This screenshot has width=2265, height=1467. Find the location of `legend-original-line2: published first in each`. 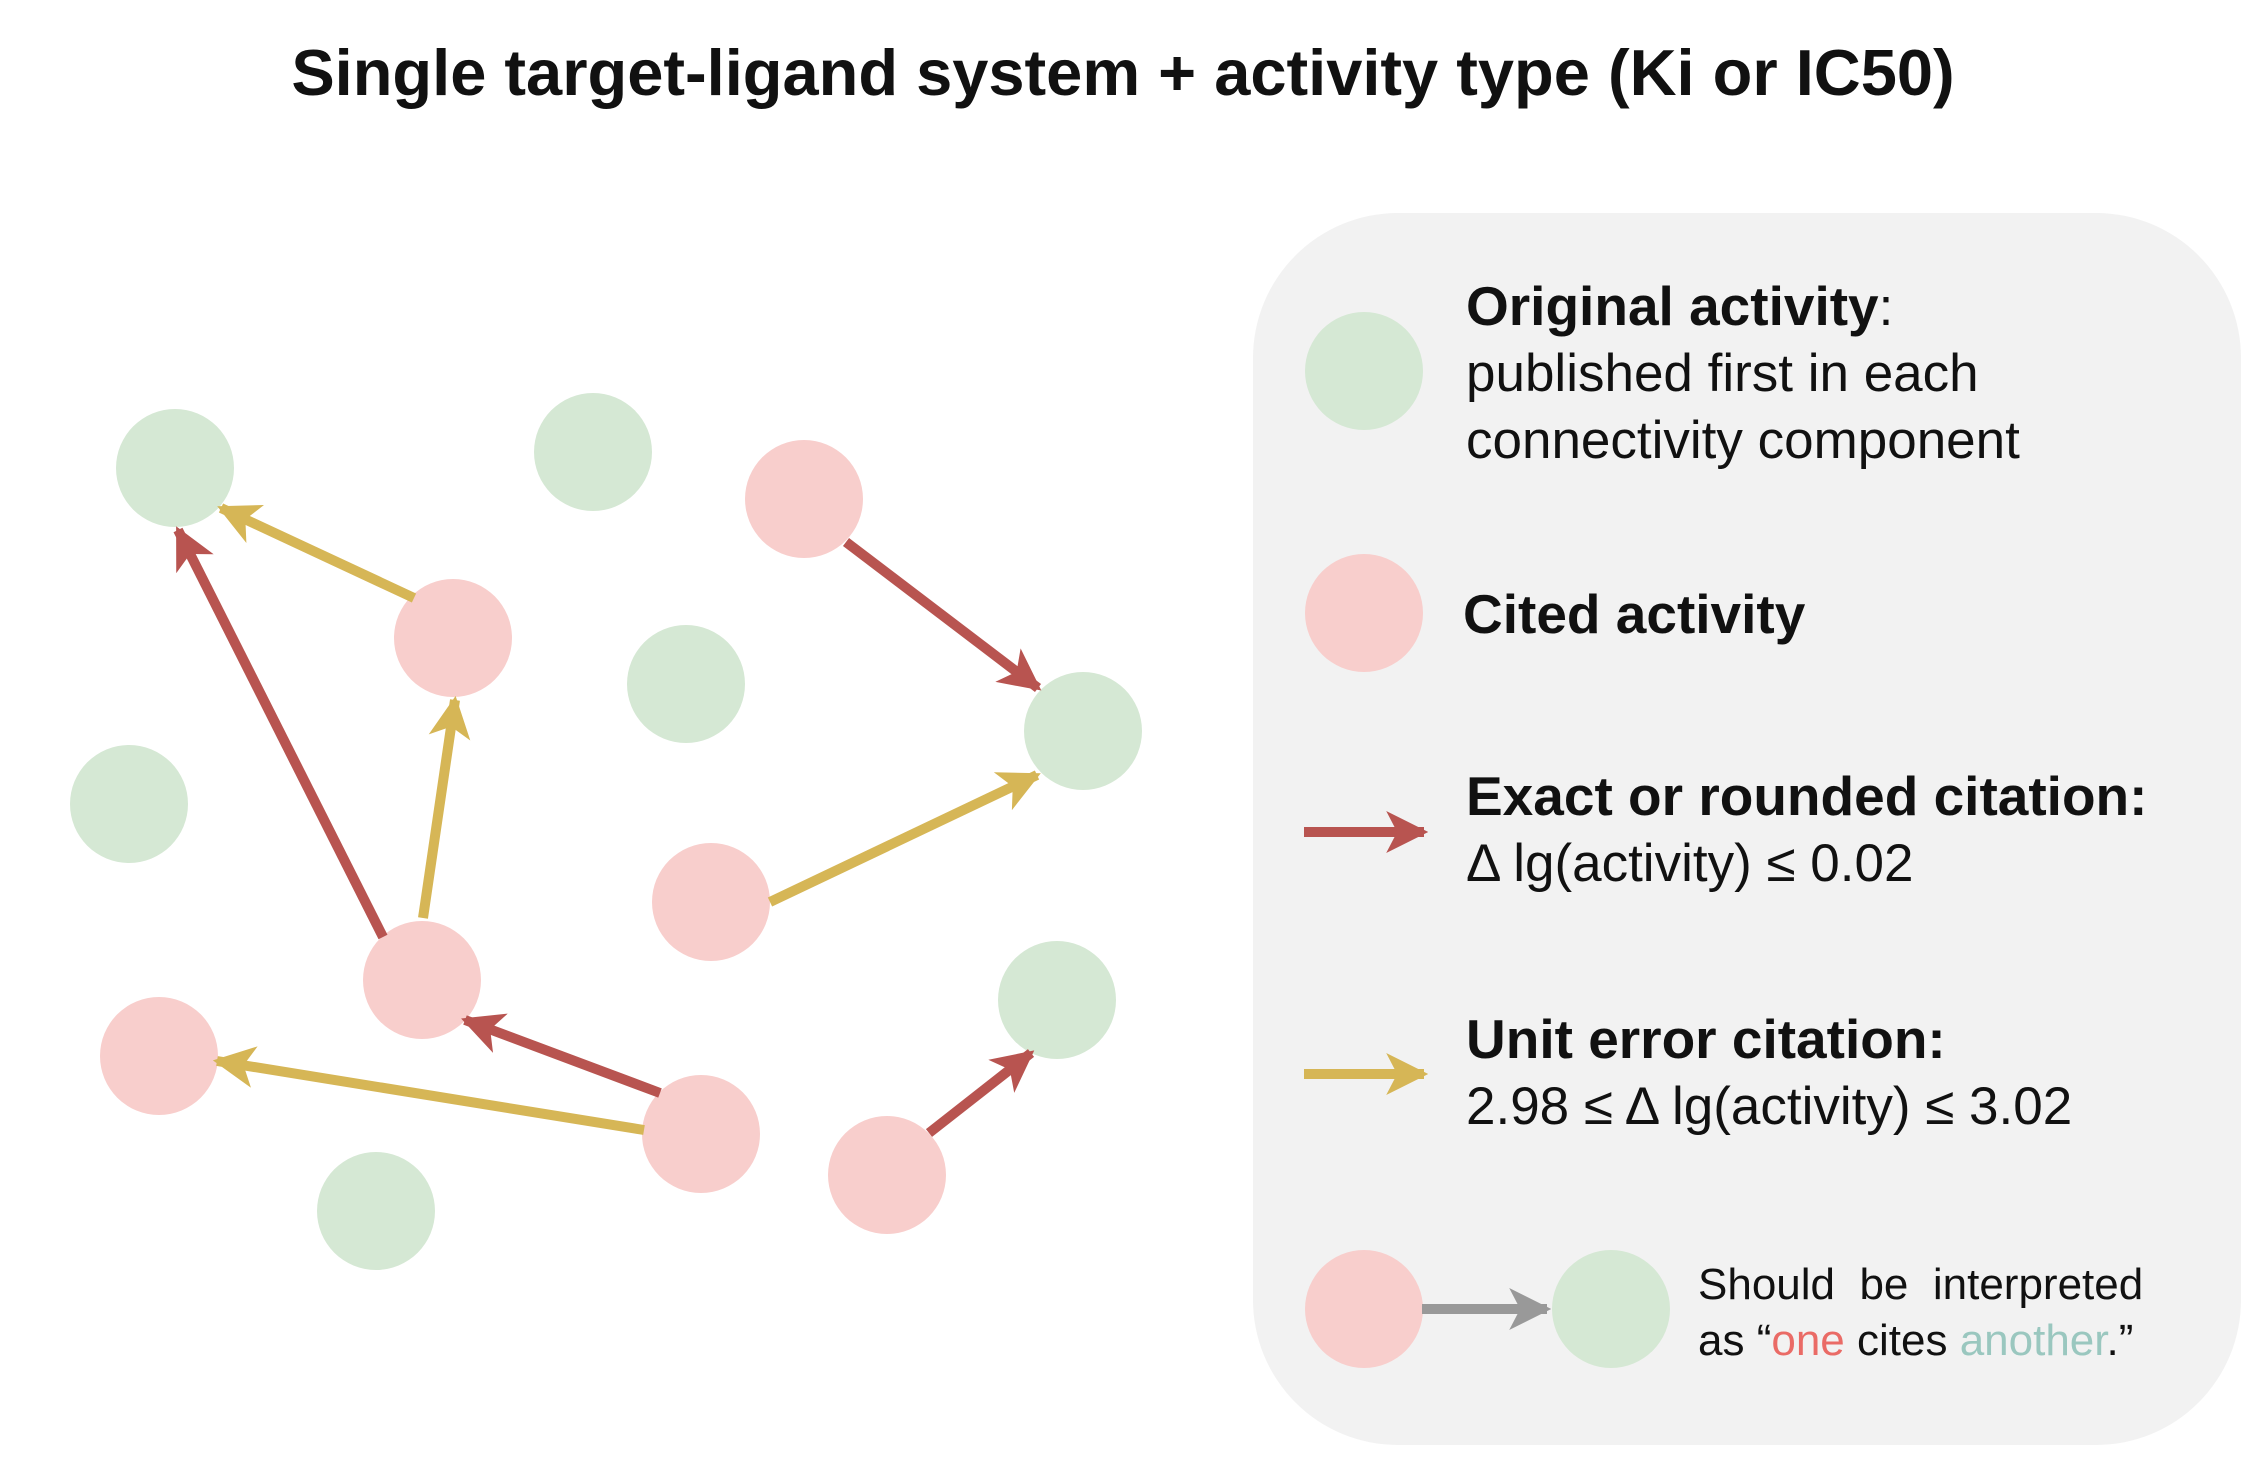

legend-original-line2: published first in each is located at coordinates (1722, 373).